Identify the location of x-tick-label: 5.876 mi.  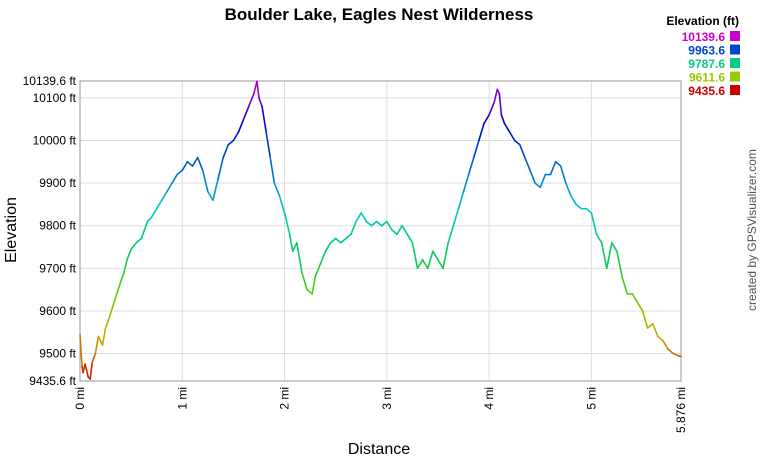
(681, 410).